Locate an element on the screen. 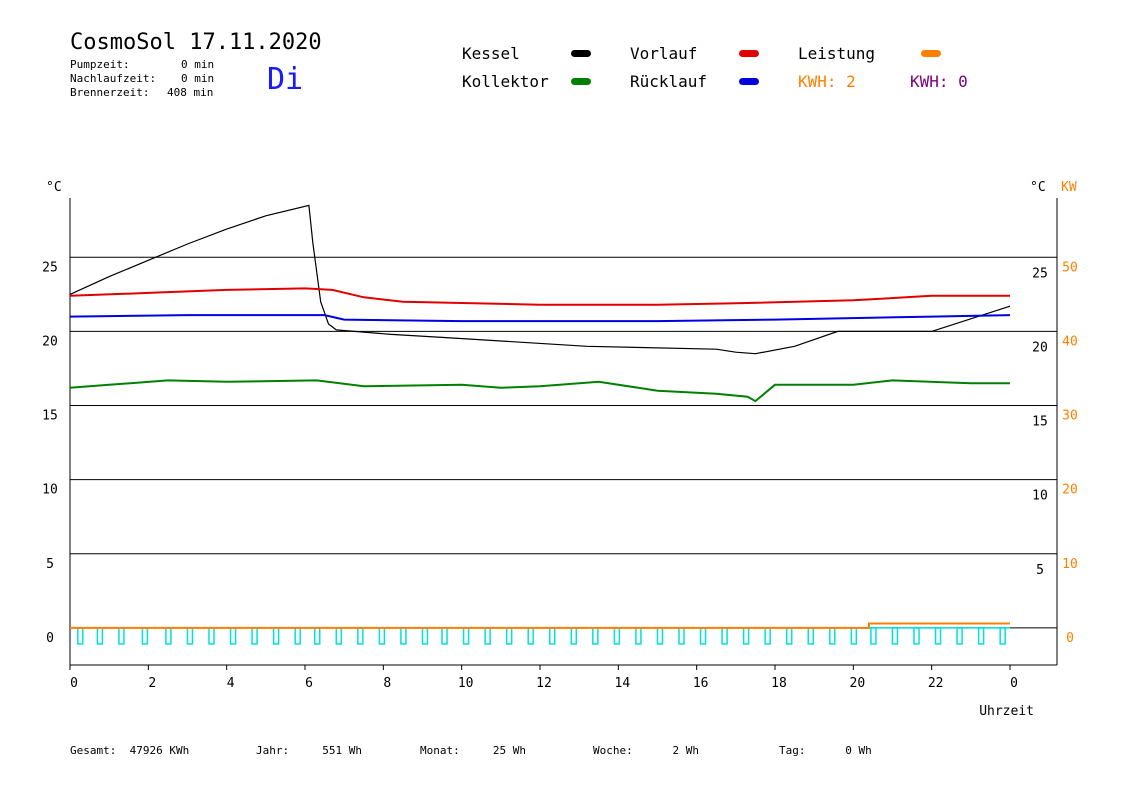 The image size is (1148, 812). legend-leistung-label: Leistung is located at coordinates (837, 53).